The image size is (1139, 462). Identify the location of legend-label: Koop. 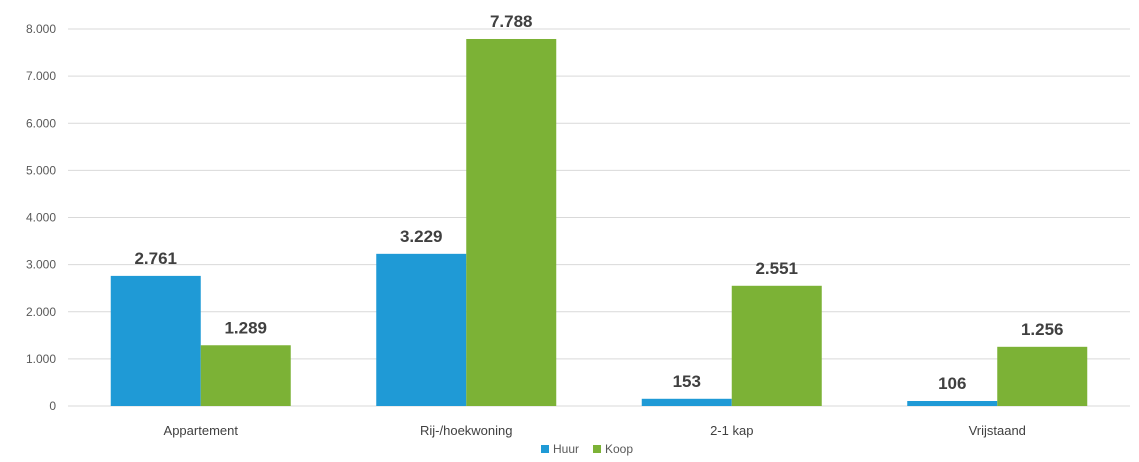
(619, 449).